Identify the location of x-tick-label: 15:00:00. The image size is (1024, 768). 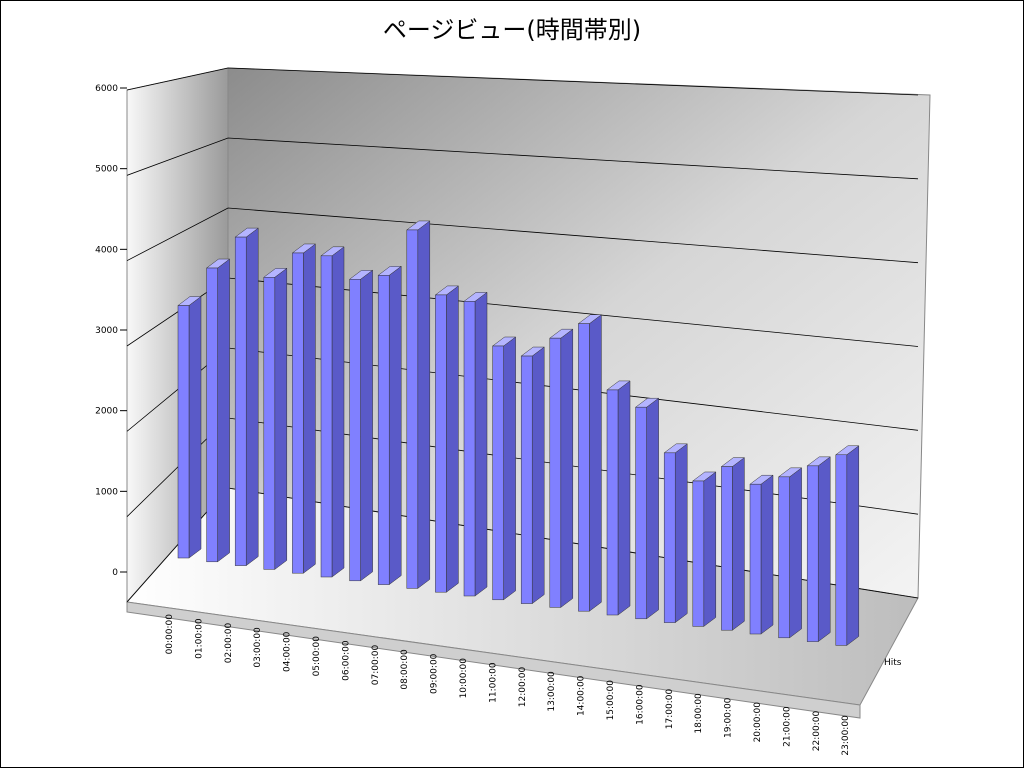
(611, 700).